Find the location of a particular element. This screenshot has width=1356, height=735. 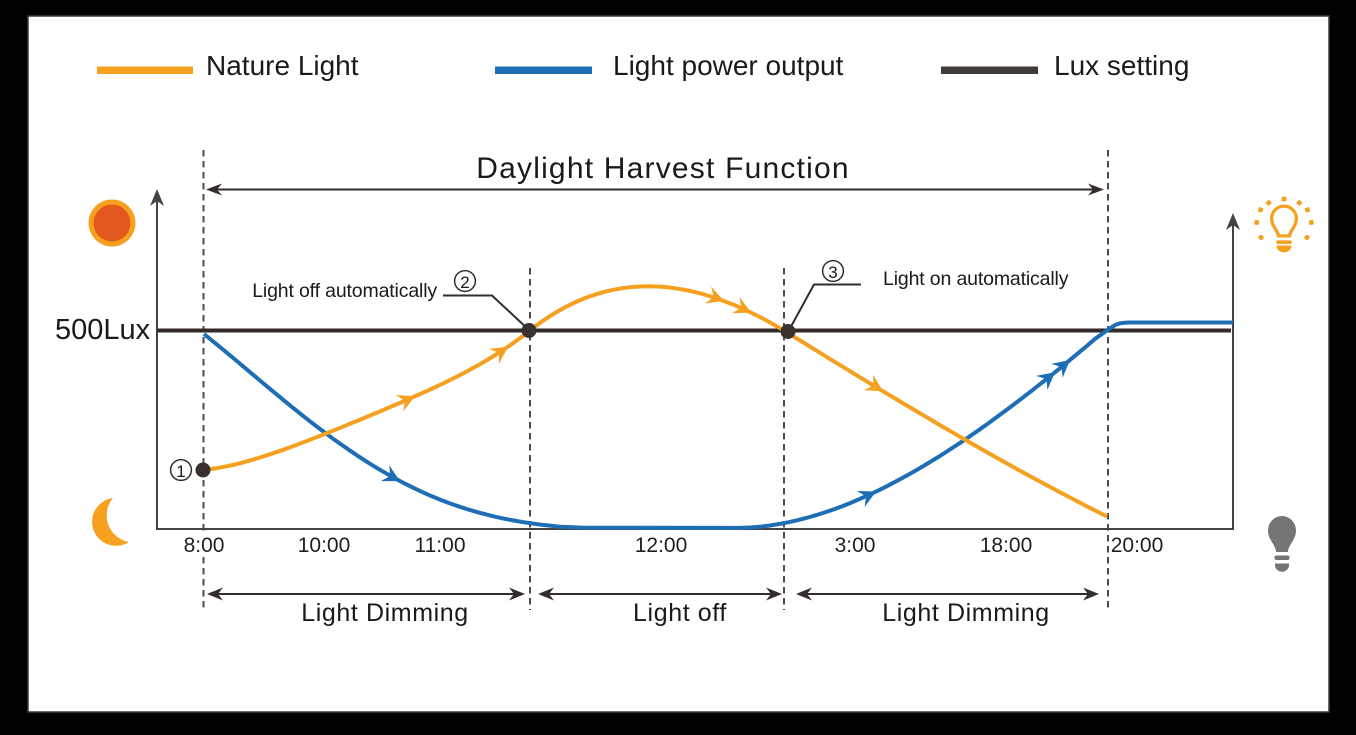

svg-text: Daylight Harvest Function is located at coordinates (662, 168).